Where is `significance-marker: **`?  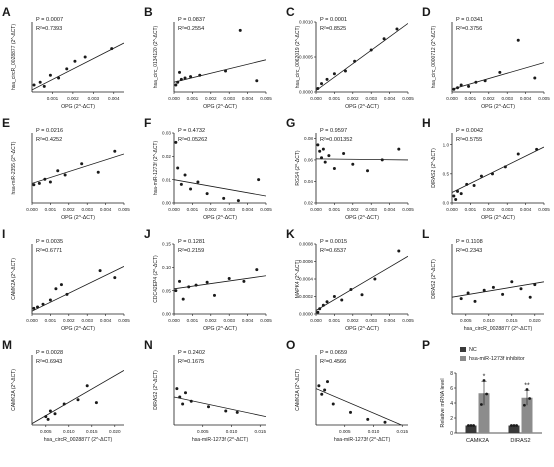 significance-marker: ** is located at coordinates (527, 385).